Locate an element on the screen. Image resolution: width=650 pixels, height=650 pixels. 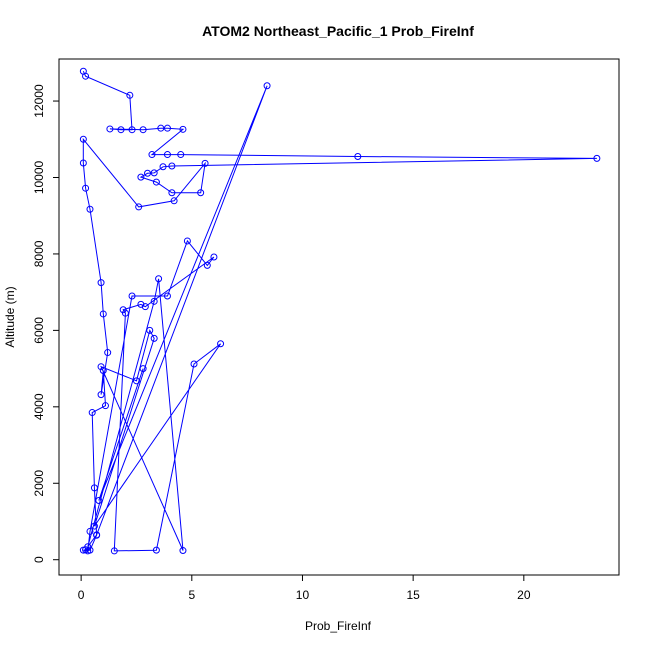
x-axis-label: Prob_FireInf is located at coordinates (338, 626).